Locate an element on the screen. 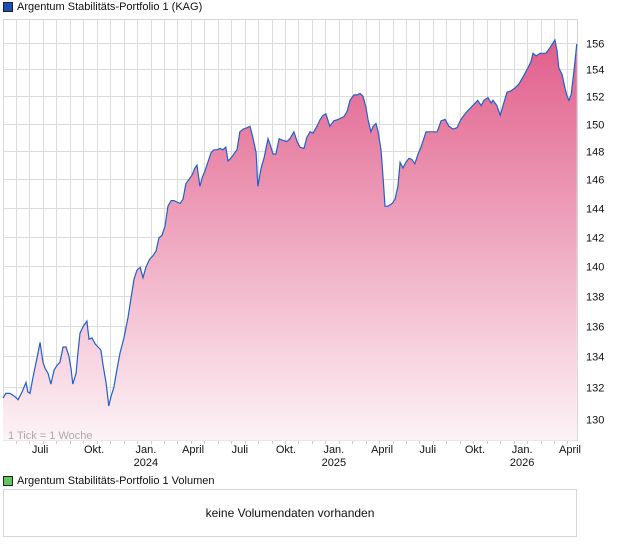 This screenshot has width=620, height=546. y-tick-label: 138 is located at coordinates (595, 298).